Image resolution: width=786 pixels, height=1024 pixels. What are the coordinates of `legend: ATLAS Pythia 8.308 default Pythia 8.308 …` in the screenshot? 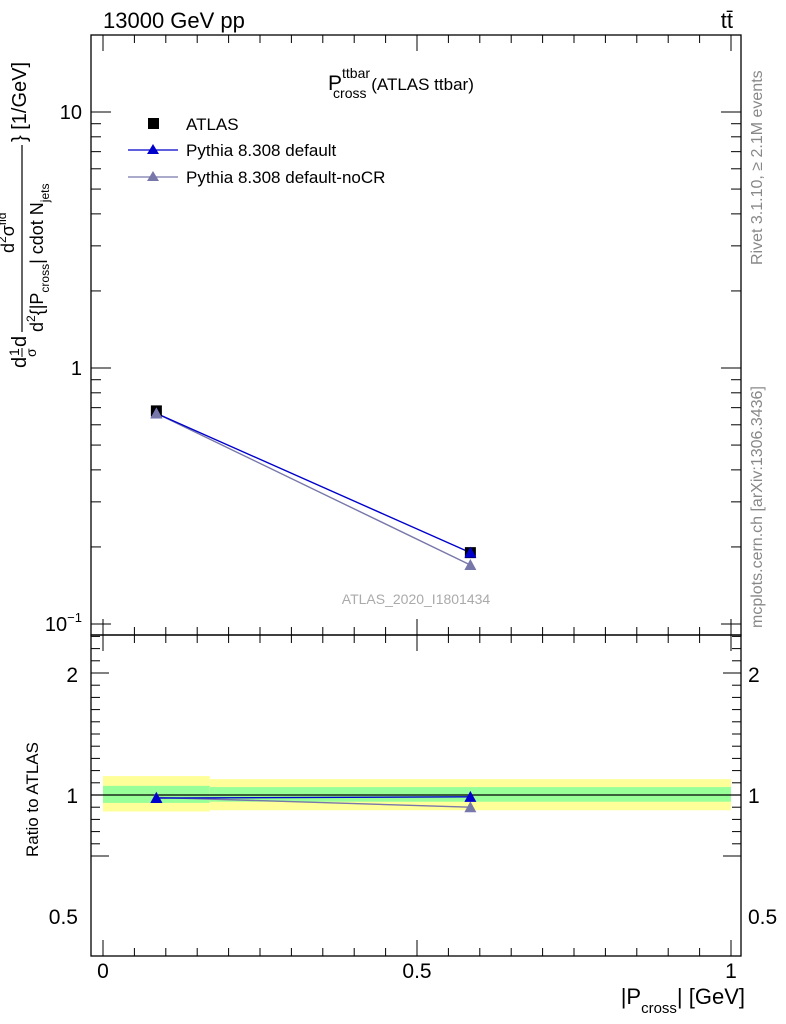 It's located at (256, 151).